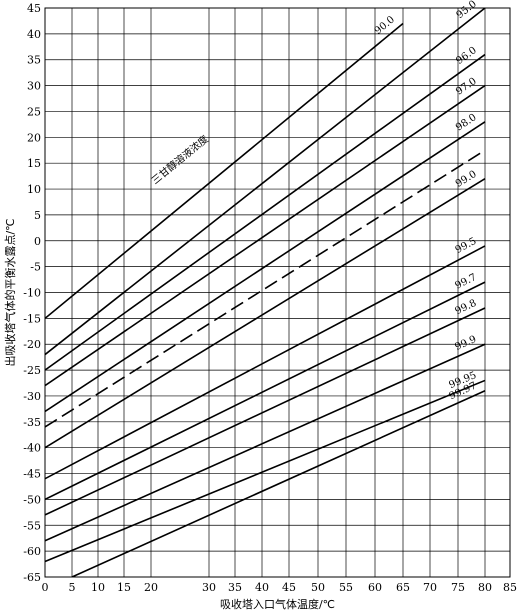 Image resolution: width=522 pixels, height=616 pixels. What do you see at coordinates (37, 241) in the screenshot?
I see `y-tick-label: 0` at bounding box center [37, 241].